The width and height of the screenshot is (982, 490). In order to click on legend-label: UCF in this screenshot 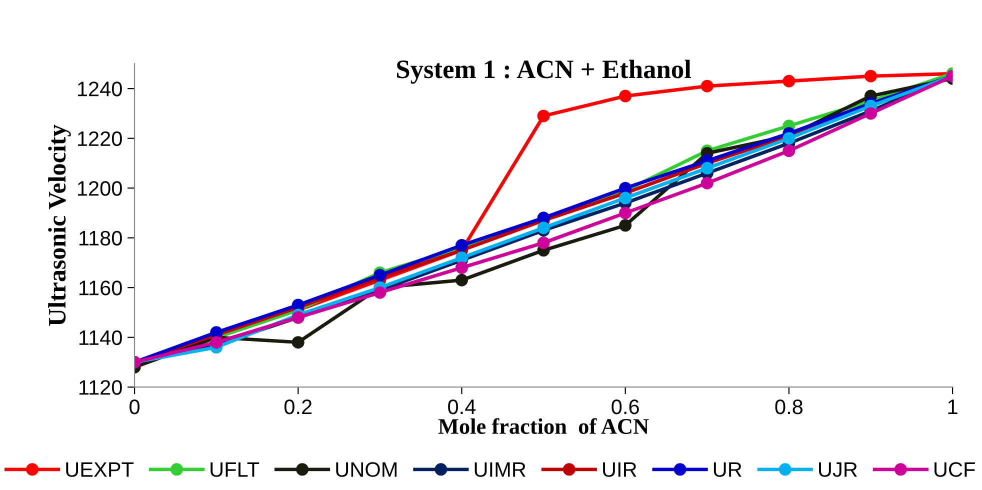, I will do `click(954, 469)`.